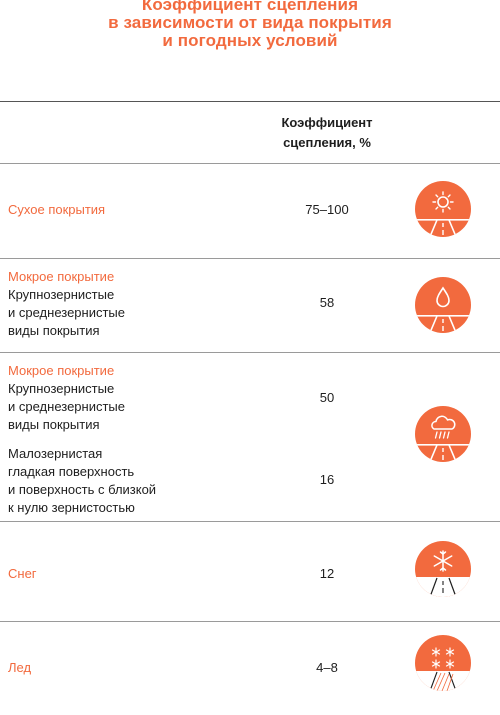 The image size is (500, 715). What do you see at coordinates (250, 7) in the screenshot?
I see `title-line-1: Коэффициент сцепления` at bounding box center [250, 7].